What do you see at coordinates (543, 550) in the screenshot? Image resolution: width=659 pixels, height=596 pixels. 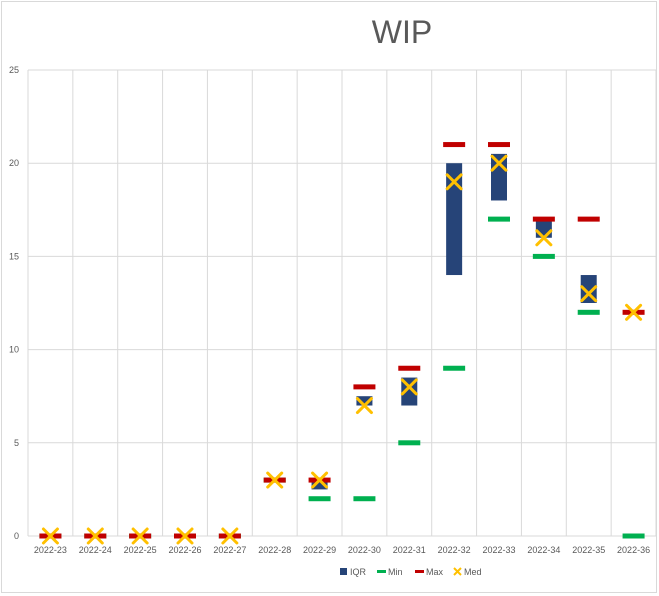 I see `x-tick-label: 2022-34` at bounding box center [543, 550].